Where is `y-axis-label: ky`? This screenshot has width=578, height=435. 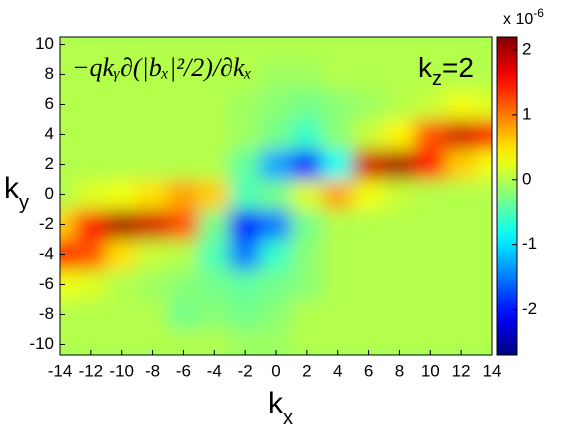
y-axis-label: ky is located at coordinates (16, 193).